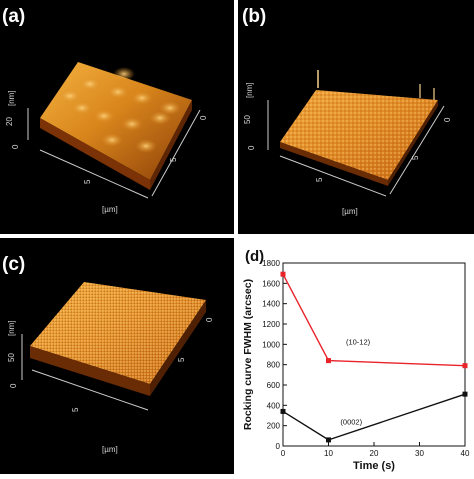 The image size is (474, 479). What do you see at coordinates (13, 16) in the screenshot?
I see `panel-label-a: (a)` at bounding box center [13, 16].